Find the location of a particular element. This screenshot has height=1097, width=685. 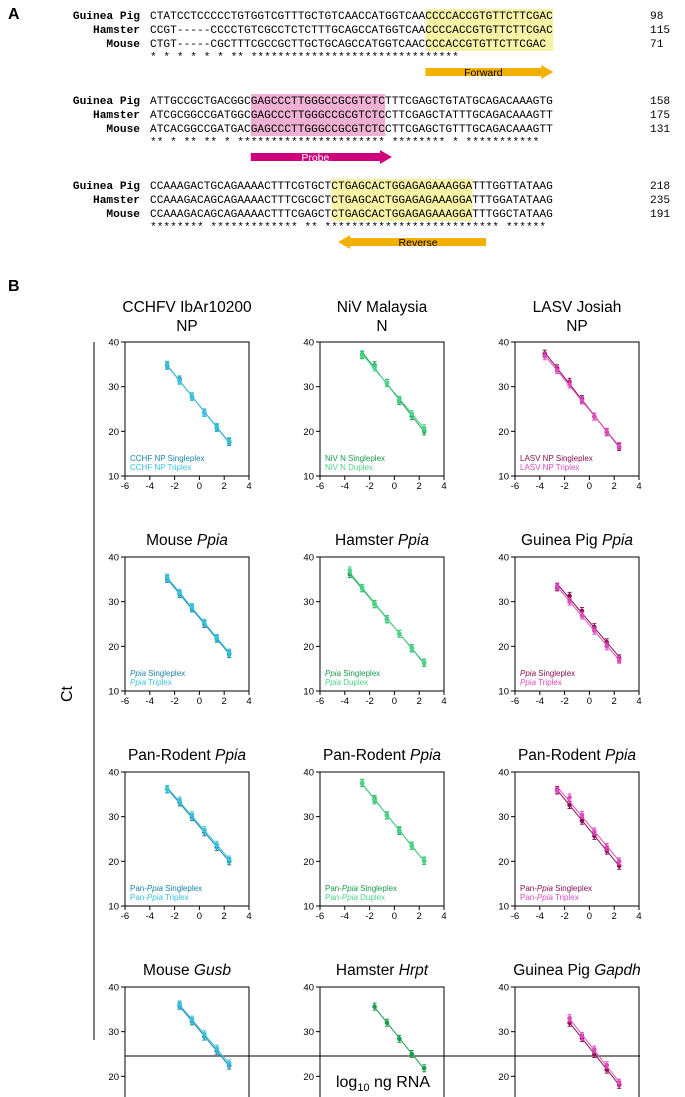

position-number: 115 is located at coordinates (660, 31).